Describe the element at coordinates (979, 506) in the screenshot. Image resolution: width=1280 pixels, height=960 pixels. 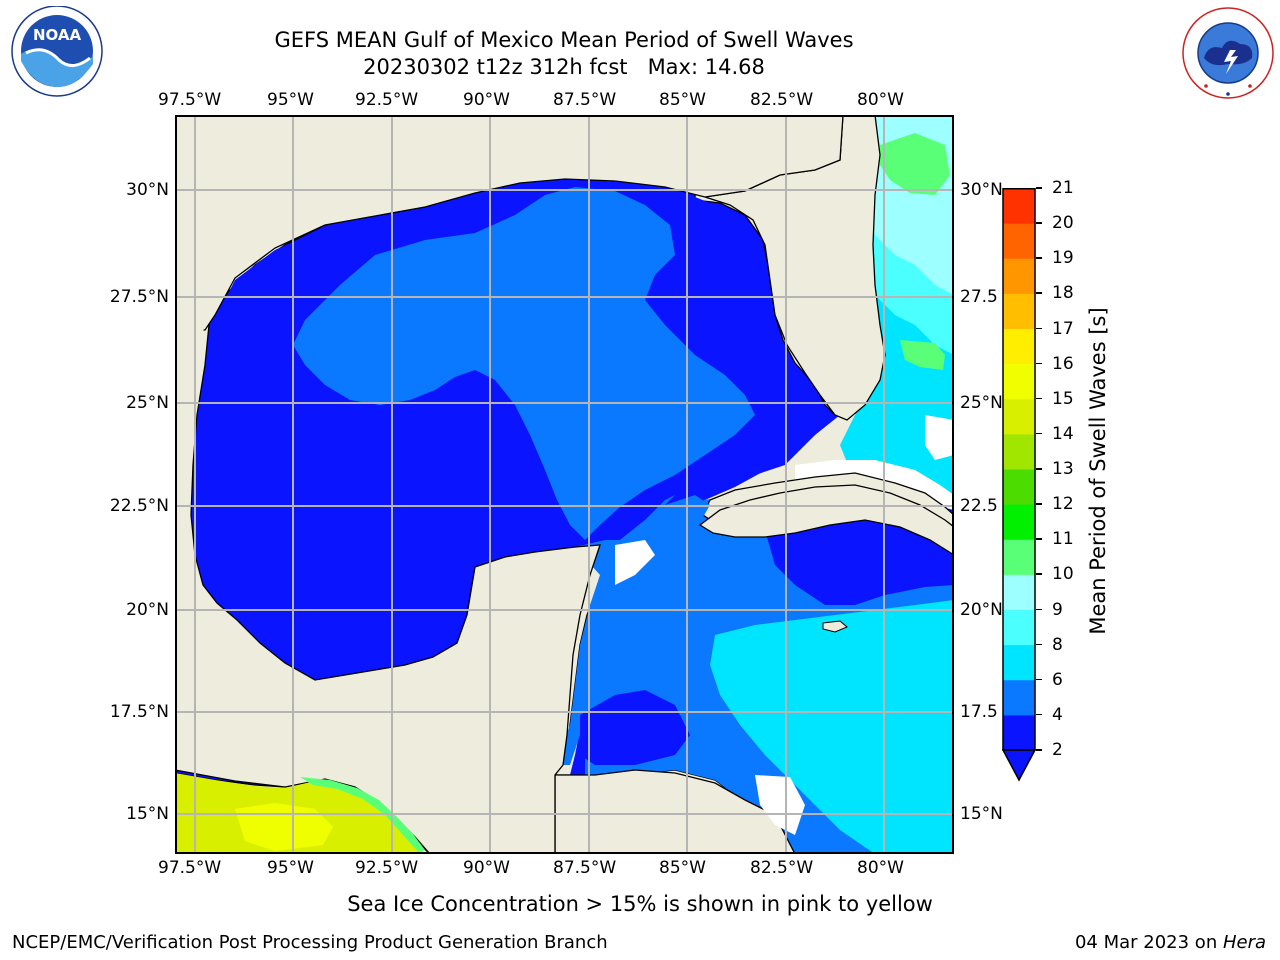
I see `lat-label-right: 22.5` at that location.